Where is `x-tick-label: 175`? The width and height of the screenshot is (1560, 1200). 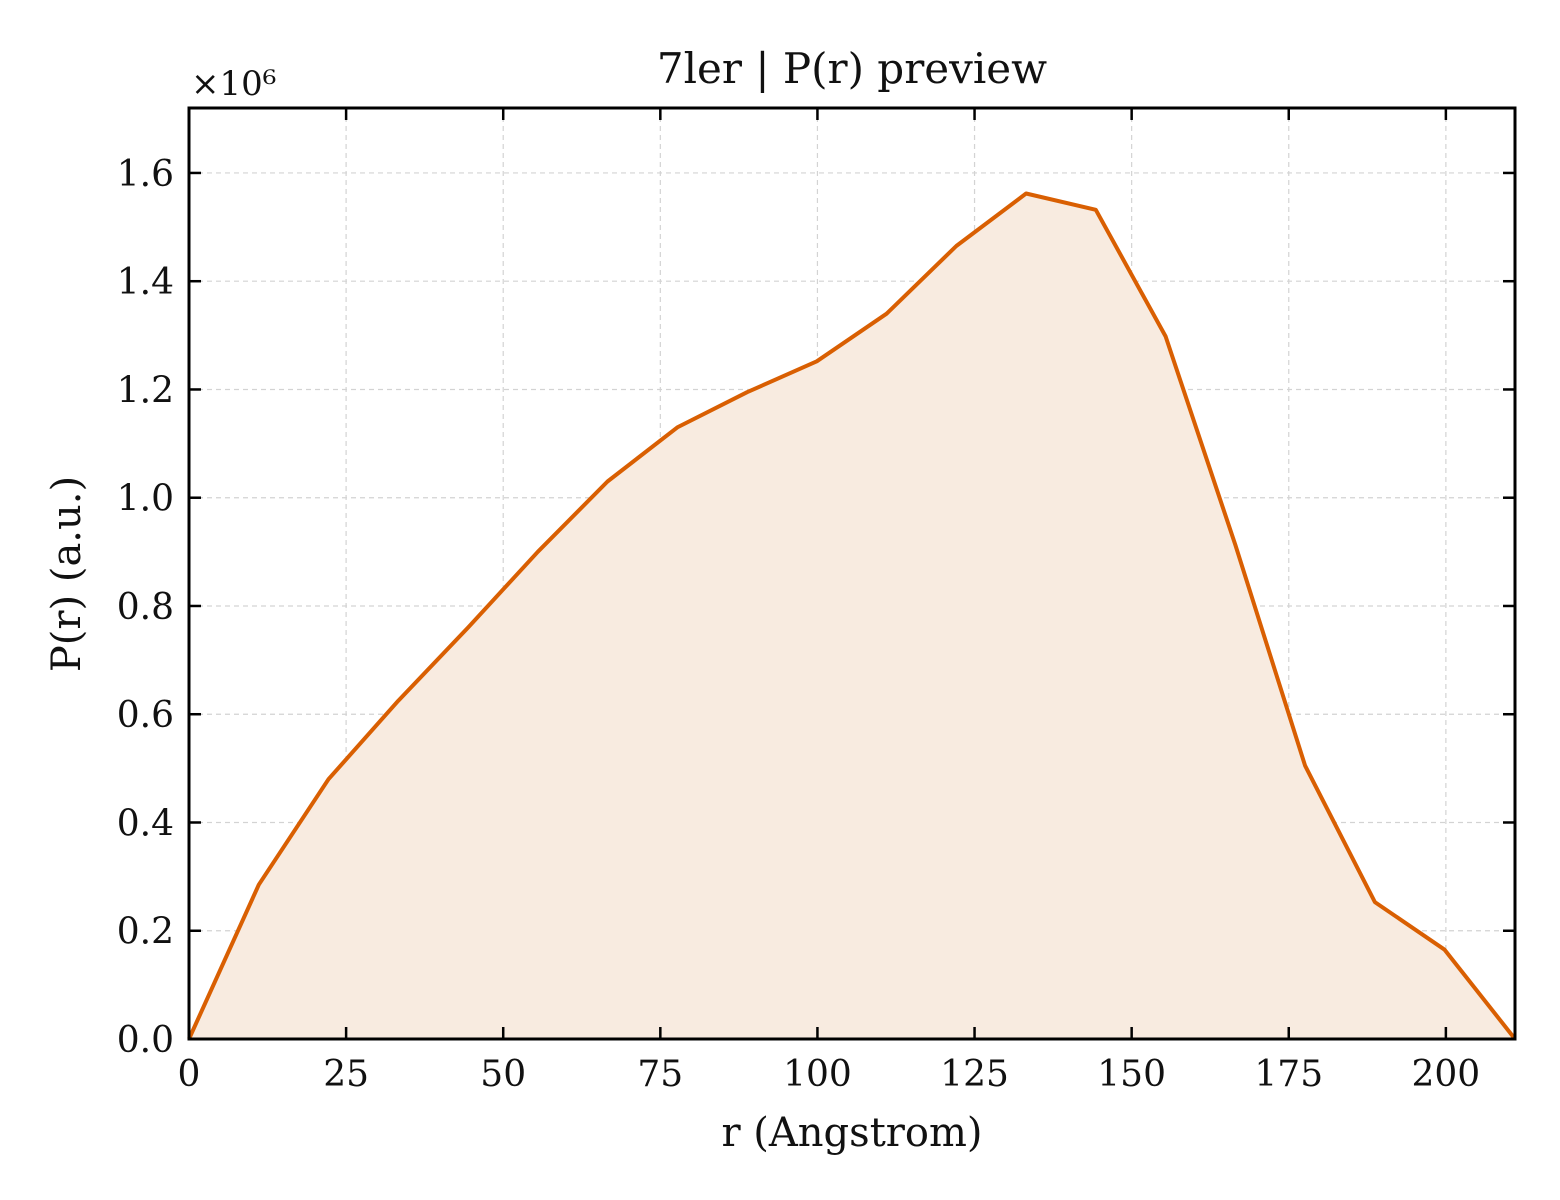
x-tick-label: 175 is located at coordinates (1288, 1074).